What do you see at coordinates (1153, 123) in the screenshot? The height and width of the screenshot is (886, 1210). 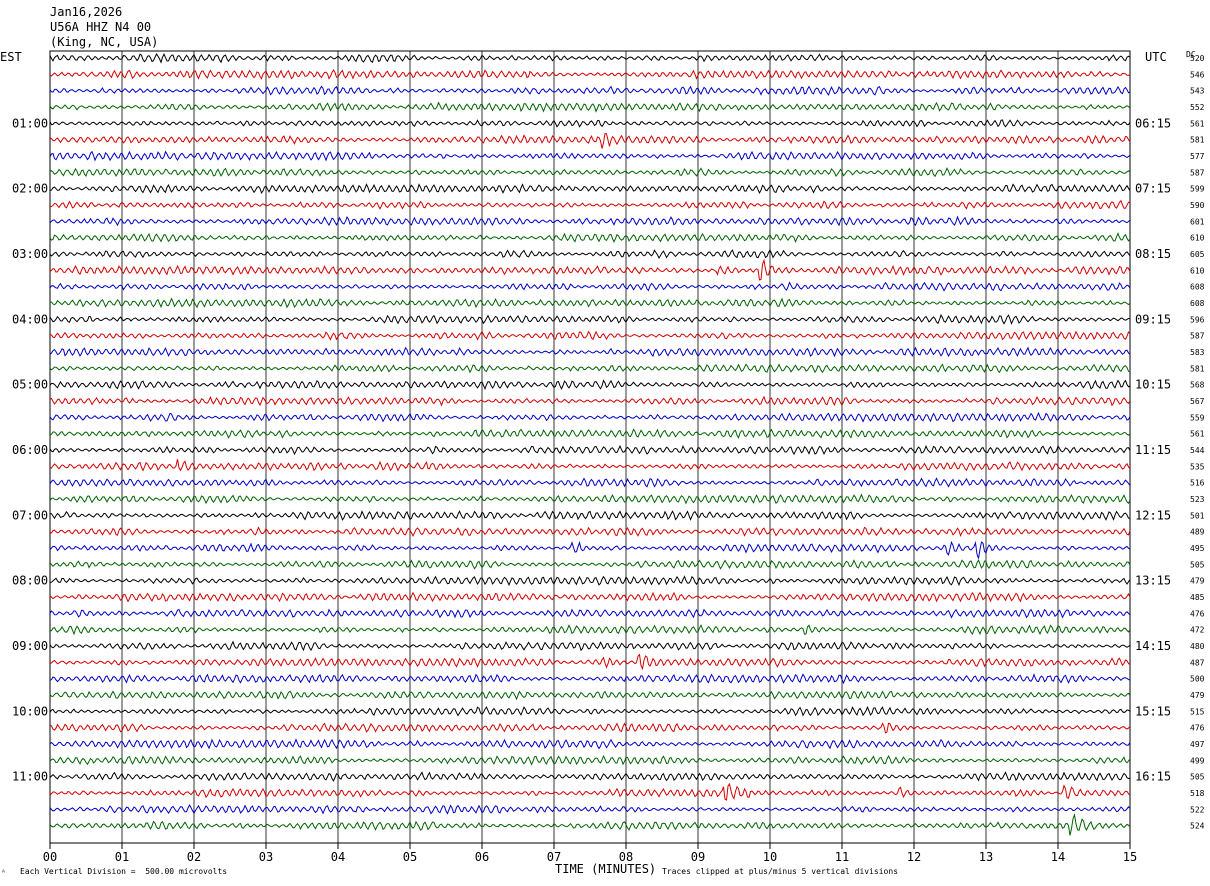 I see `utc-hour-label: 06:15` at bounding box center [1153, 123].